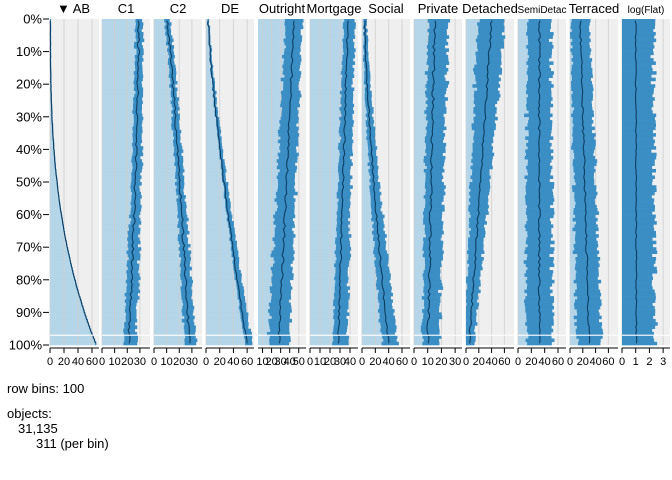  I want to click on column-header: log(Flat), so click(646, 10).